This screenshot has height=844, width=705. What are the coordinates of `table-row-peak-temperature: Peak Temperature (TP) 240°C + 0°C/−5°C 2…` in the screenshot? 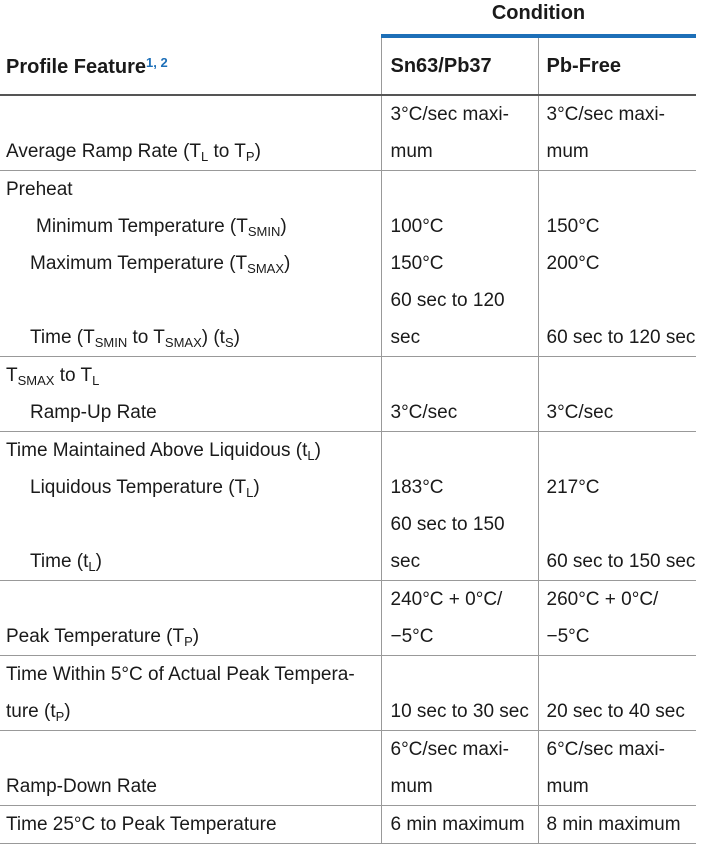 It's located at (348, 618).